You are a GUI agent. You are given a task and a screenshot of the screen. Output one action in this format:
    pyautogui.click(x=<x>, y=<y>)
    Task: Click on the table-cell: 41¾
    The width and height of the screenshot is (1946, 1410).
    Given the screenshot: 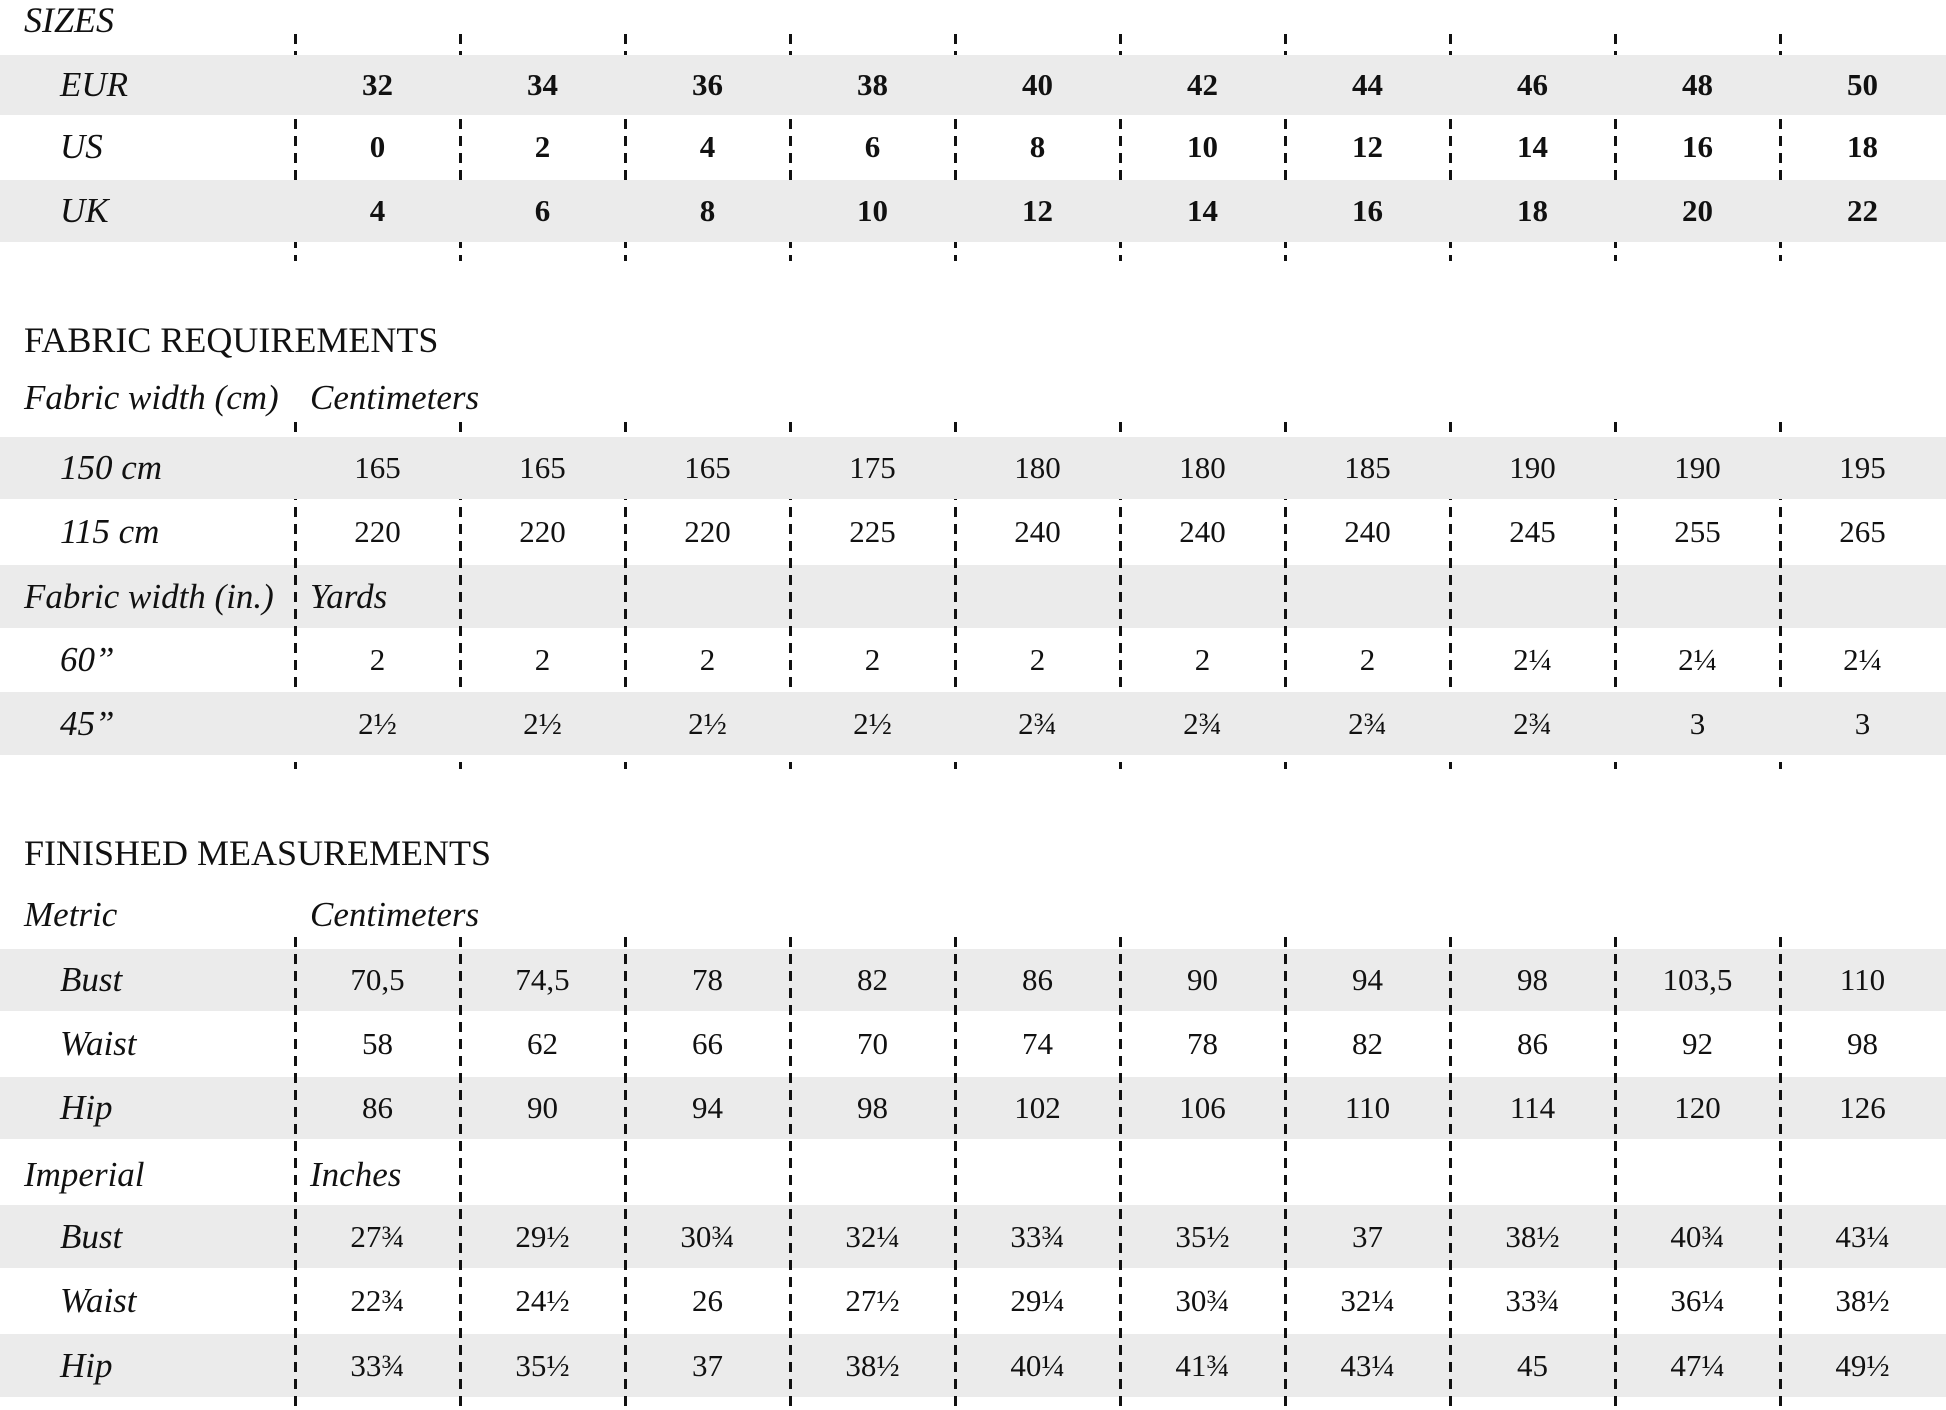 What is the action you would take?
    pyautogui.click(x=1202, y=1365)
    